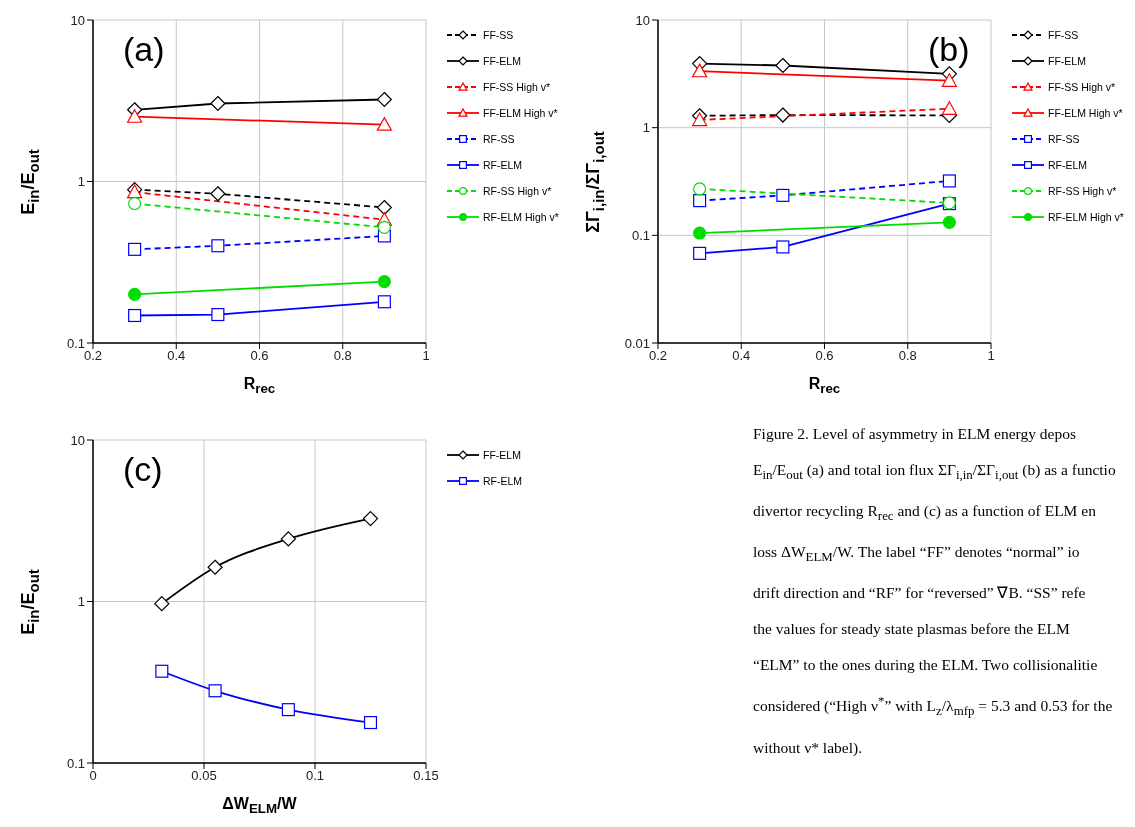  What do you see at coordinates (933, 706) in the screenshot?
I see `text: considered (“High ν$^{*}$” with L$_{z}$/λ$_{mfp}$ = 5.3 and 0.53 for the` at bounding box center [933, 706].